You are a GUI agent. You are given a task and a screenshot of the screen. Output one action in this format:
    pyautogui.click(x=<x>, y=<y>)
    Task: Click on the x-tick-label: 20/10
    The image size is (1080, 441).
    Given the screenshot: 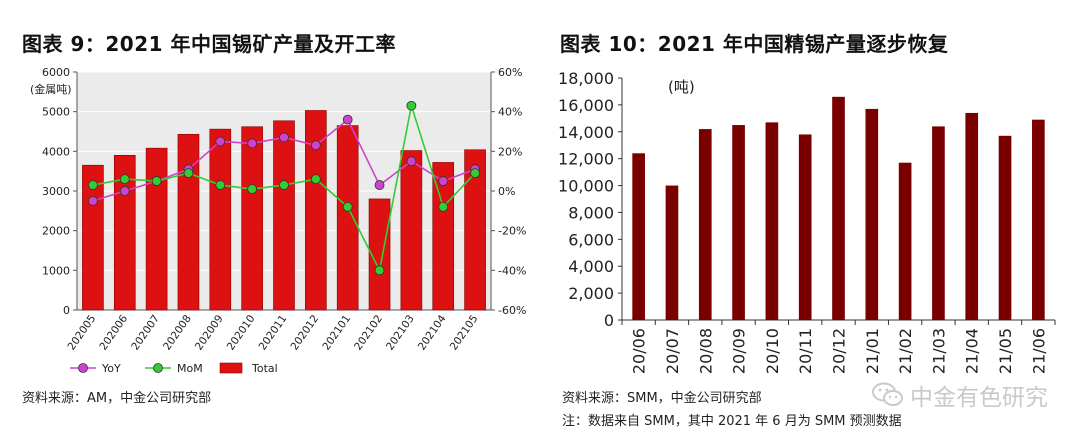 What is the action you would take?
    pyautogui.click(x=772, y=351)
    